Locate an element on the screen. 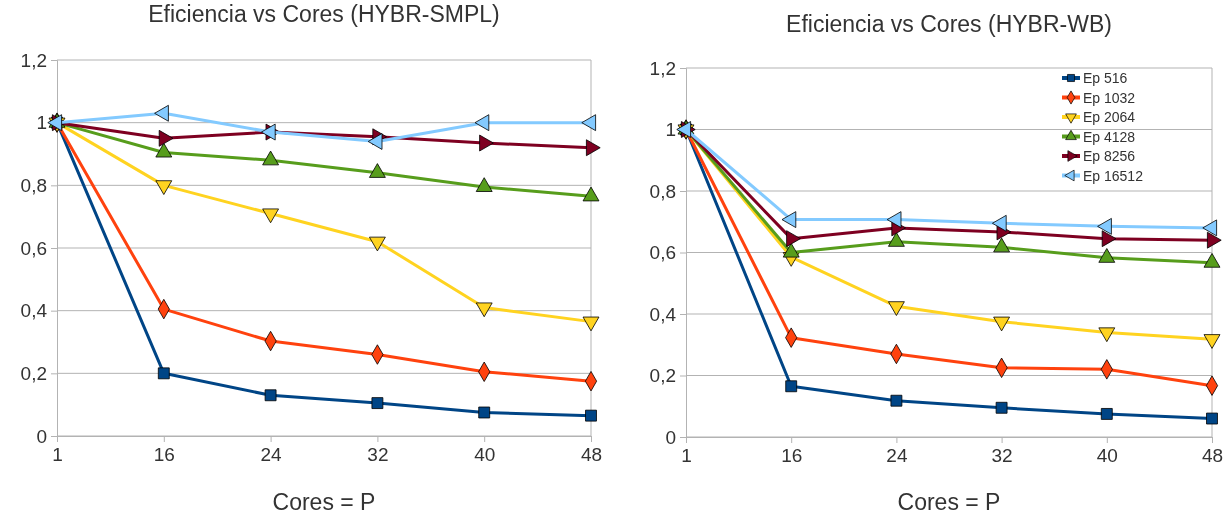 Image resolution: width=1231 pixels, height=516 pixels. legend-label: Ep 516 is located at coordinates (1105, 78).